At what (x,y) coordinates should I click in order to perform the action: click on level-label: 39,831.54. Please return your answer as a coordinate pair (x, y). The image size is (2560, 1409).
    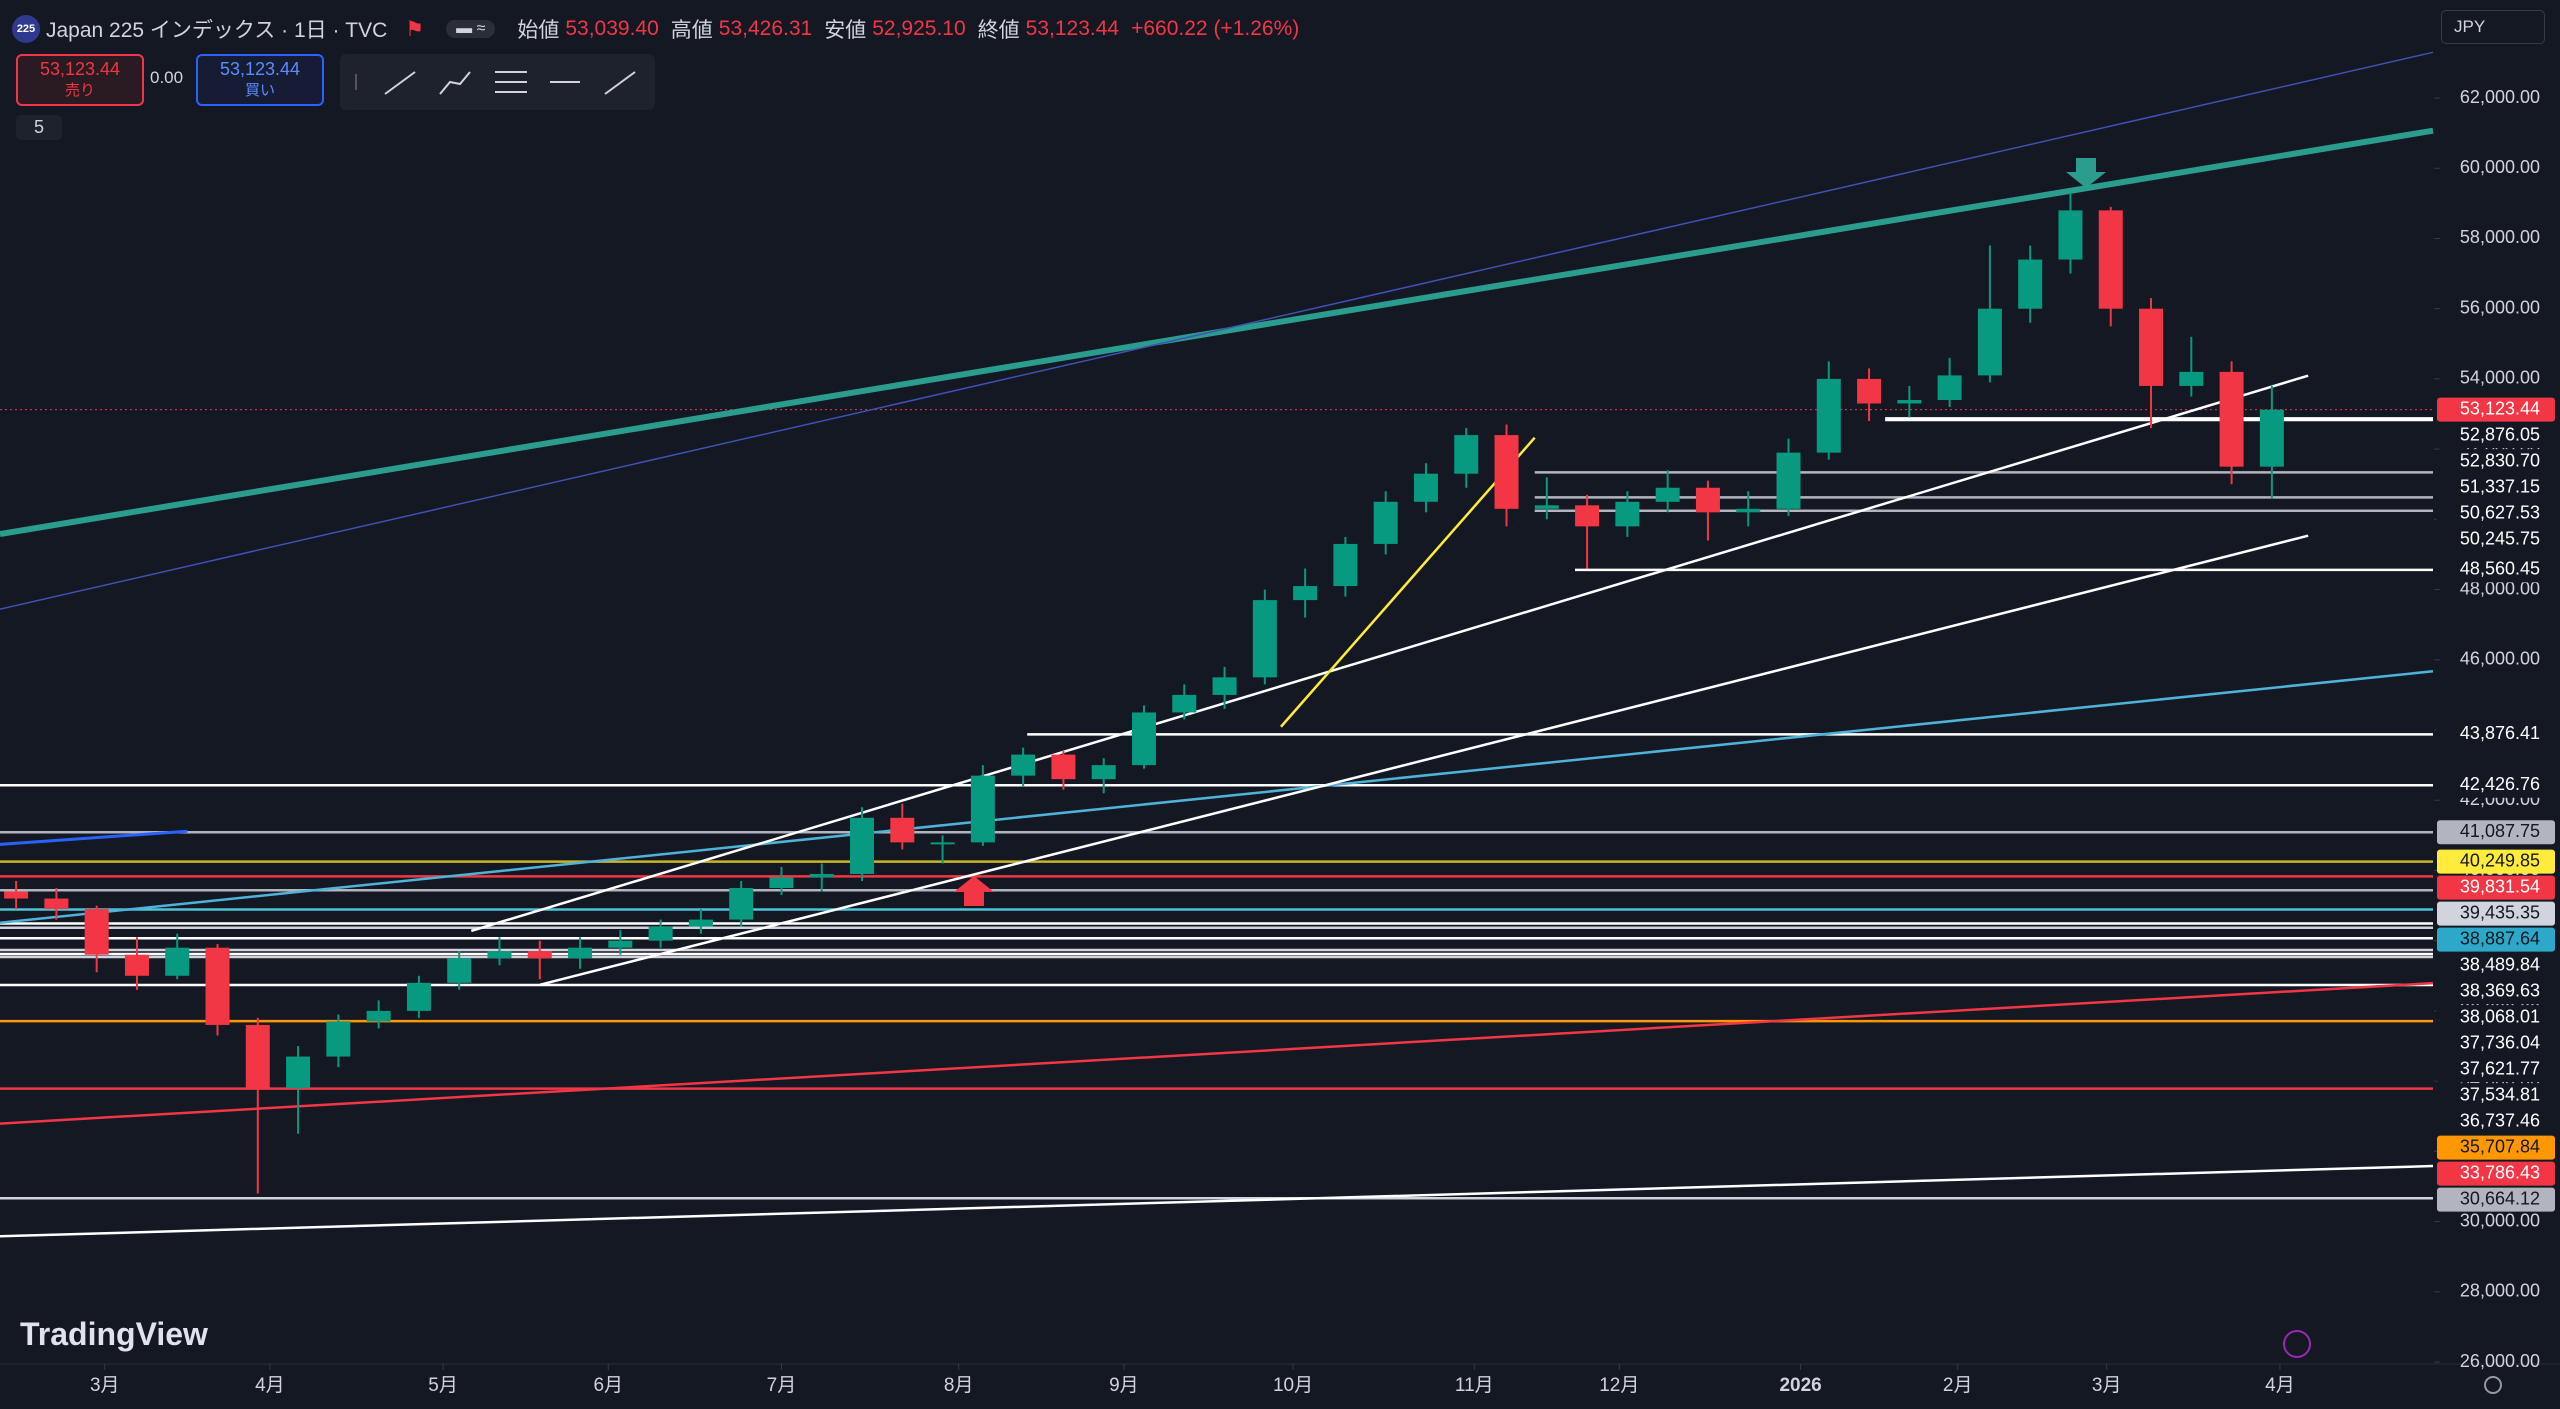
    Looking at the image, I should click on (2500, 886).